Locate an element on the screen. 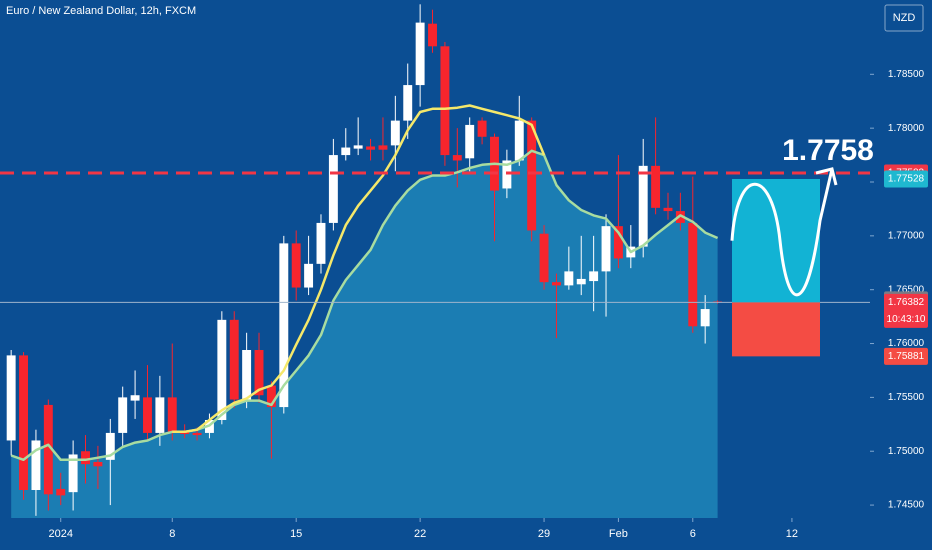  x-tick-label: Feb is located at coordinates (618, 534).